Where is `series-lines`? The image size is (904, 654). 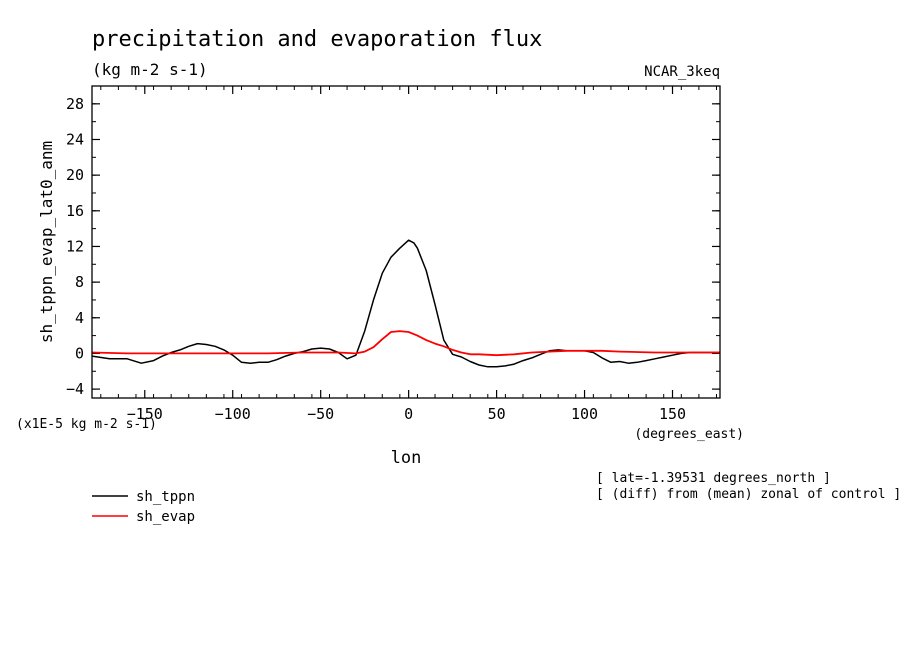 series-lines is located at coordinates (405, 303).